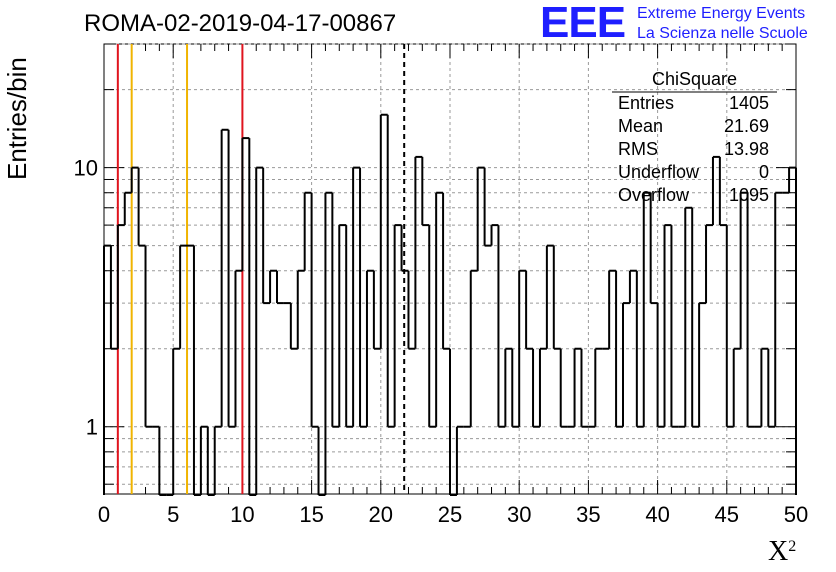  What do you see at coordinates (519, 514) in the screenshot?
I see `x-tick-label: 30` at bounding box center [519, 514].